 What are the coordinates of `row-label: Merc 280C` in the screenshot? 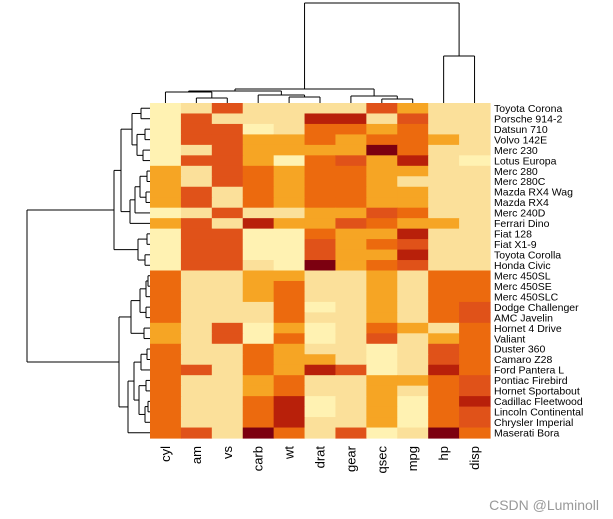 It's located at (520, 182).